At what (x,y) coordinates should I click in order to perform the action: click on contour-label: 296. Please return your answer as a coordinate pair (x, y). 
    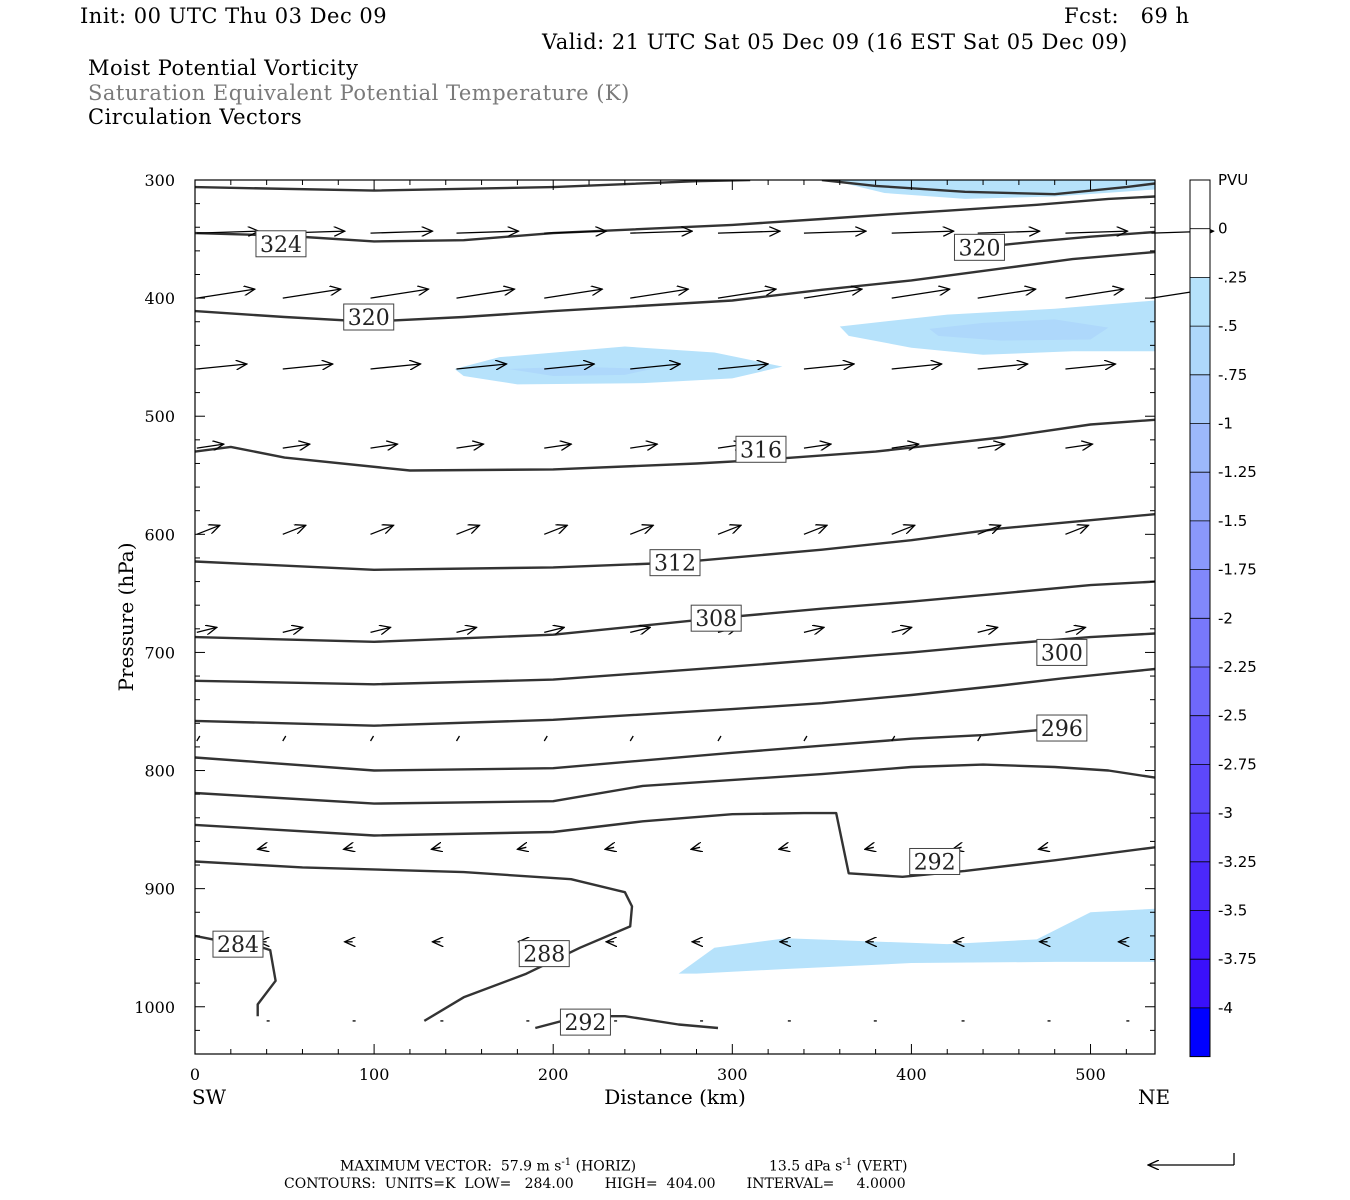
    Looking at the image, I should click on (1062, 728).